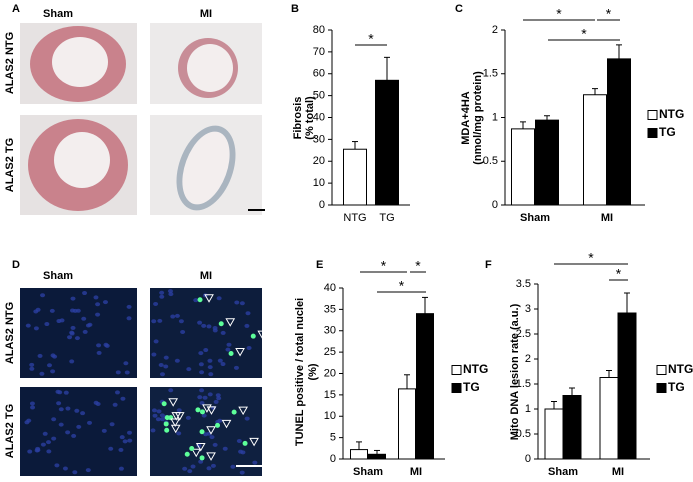  What do you see at coordinates (330, 331) in the screenshot?
I see `y-tick-label: 30` at bounding box center [330, 331].